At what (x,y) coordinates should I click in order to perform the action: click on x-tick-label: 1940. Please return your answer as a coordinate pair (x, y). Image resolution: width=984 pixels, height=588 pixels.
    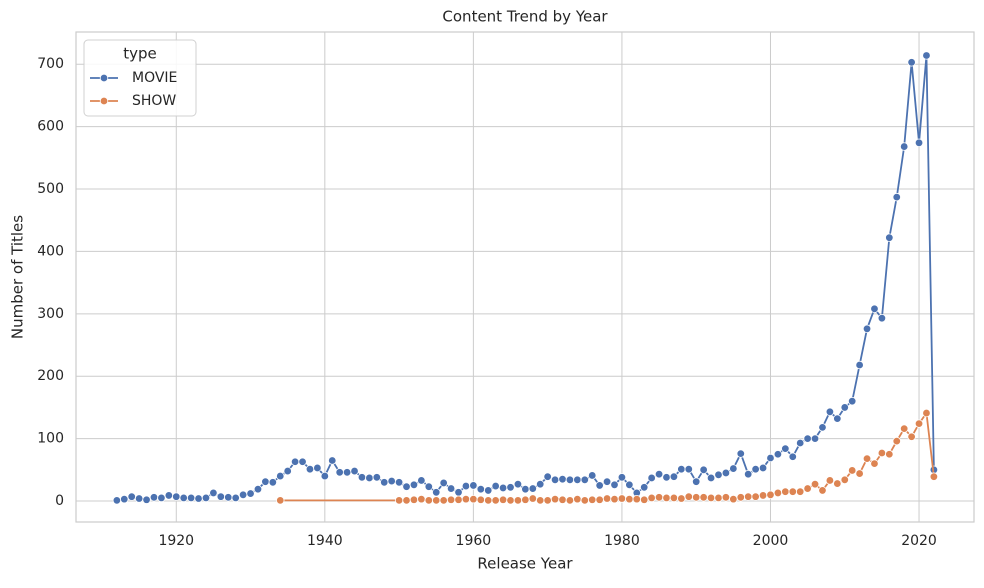
    Looking at the image, I should click on (325, 541).